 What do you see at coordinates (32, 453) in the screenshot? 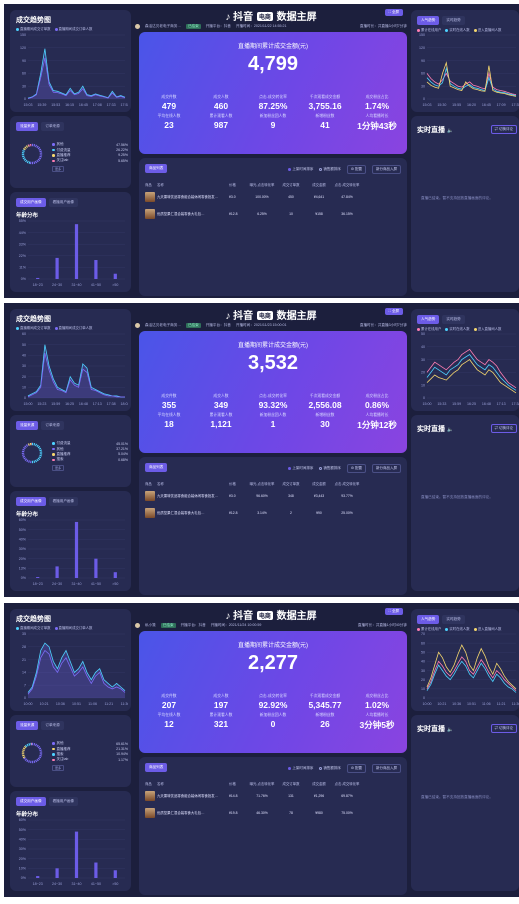
I see `source-donut` at bounding box center [32, 453].